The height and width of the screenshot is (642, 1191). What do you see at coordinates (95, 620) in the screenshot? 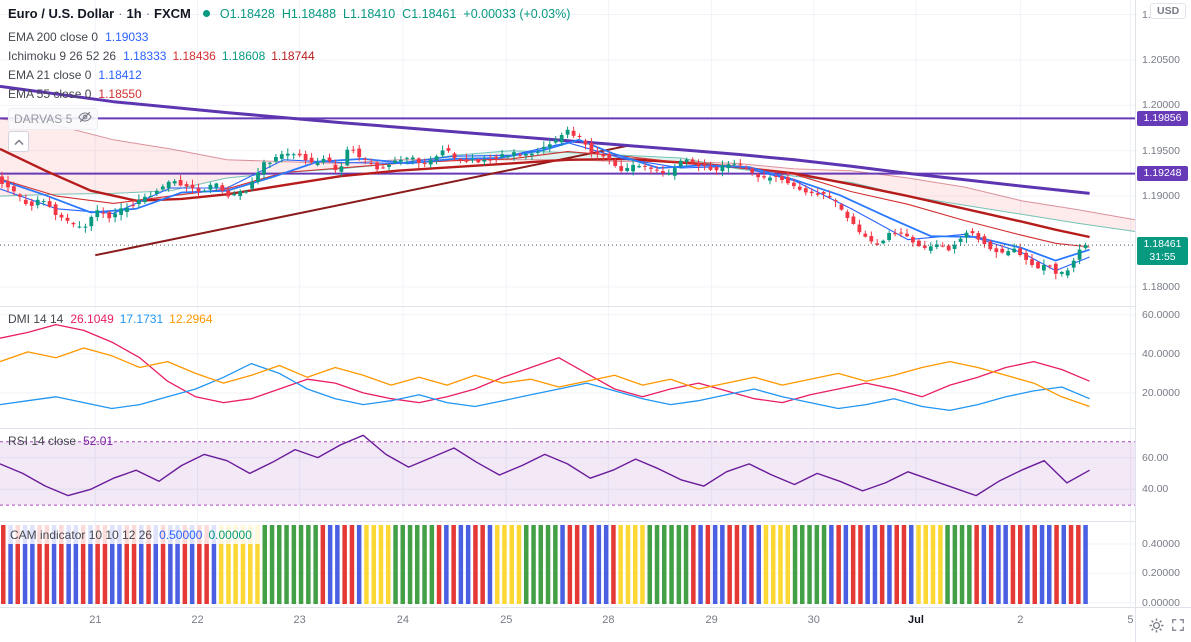
I see `time-label: 21` at bounding box center [95, 620].